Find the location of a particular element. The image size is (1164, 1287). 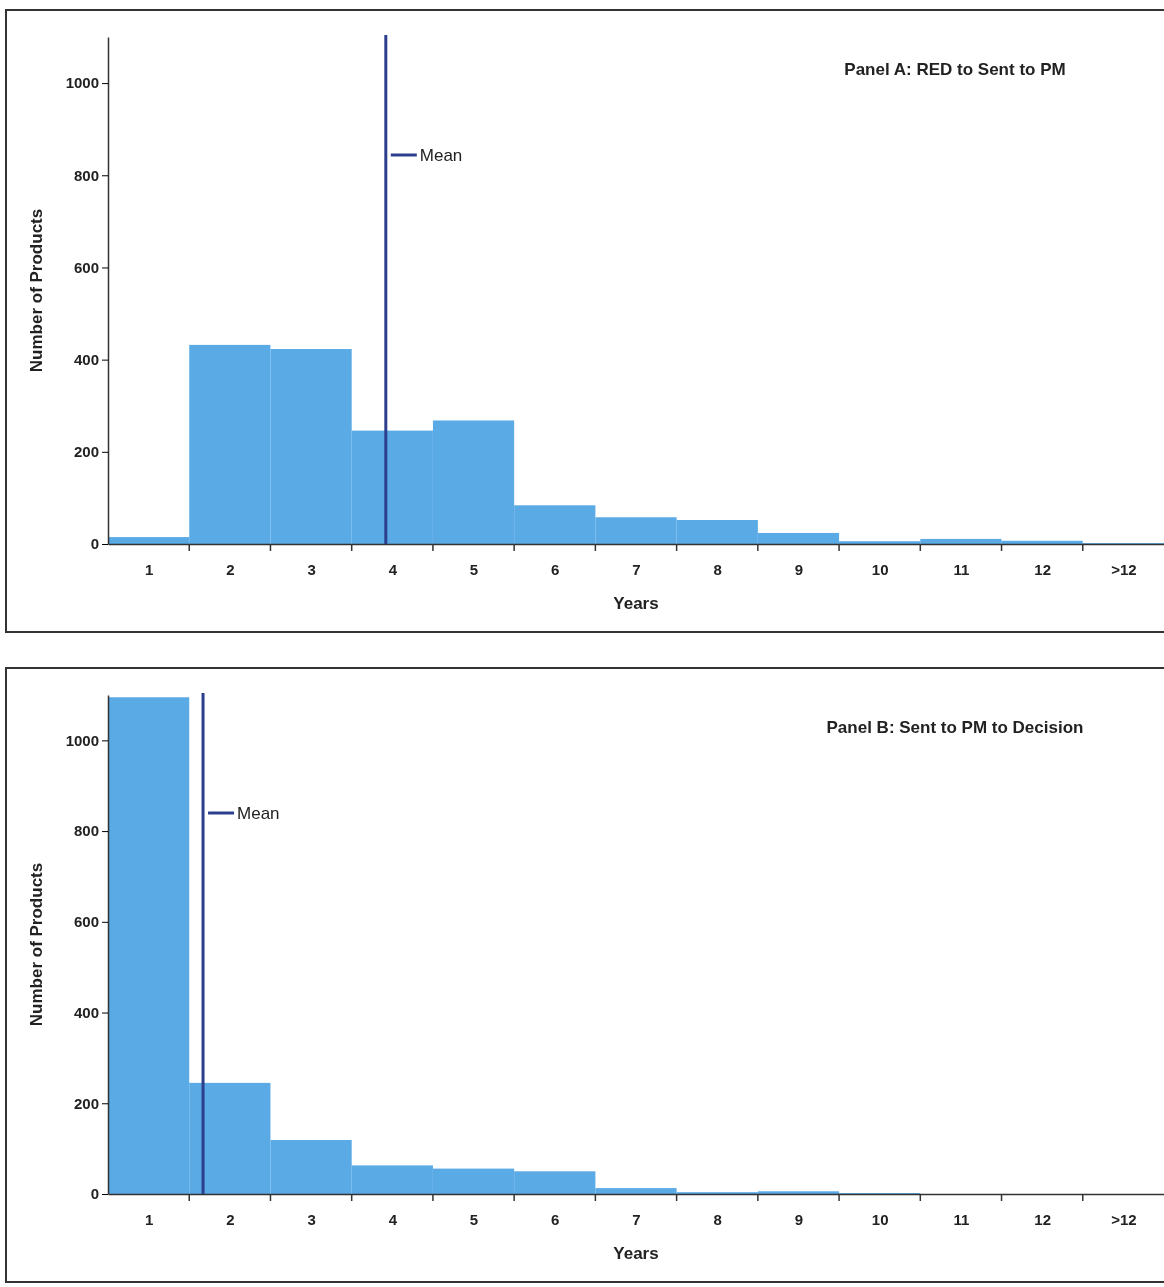

text: Panel A: RED to Sent to PM is located at coordinates (955, 69).